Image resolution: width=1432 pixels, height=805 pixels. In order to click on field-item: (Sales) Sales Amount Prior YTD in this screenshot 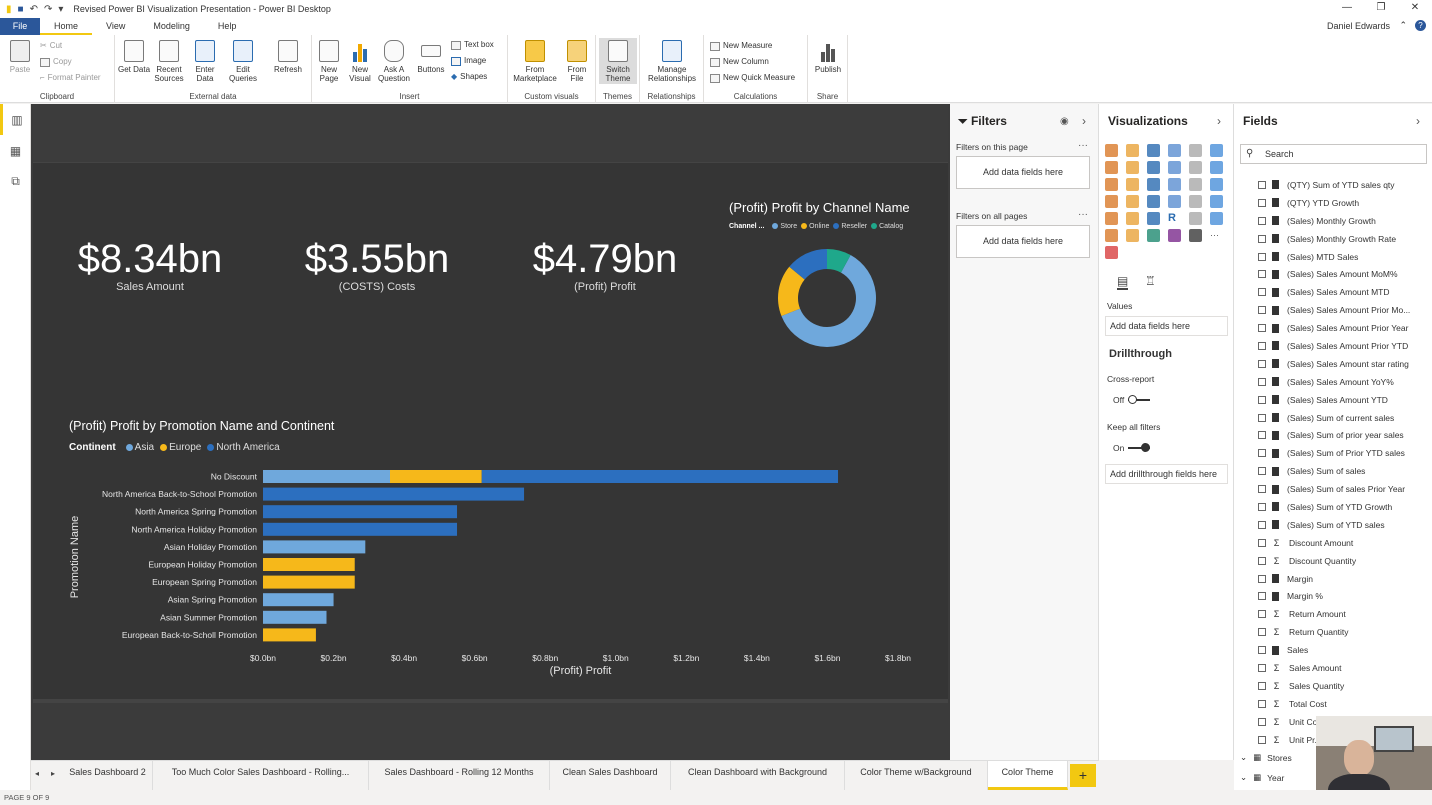, I will do `click(1342, 346)`.